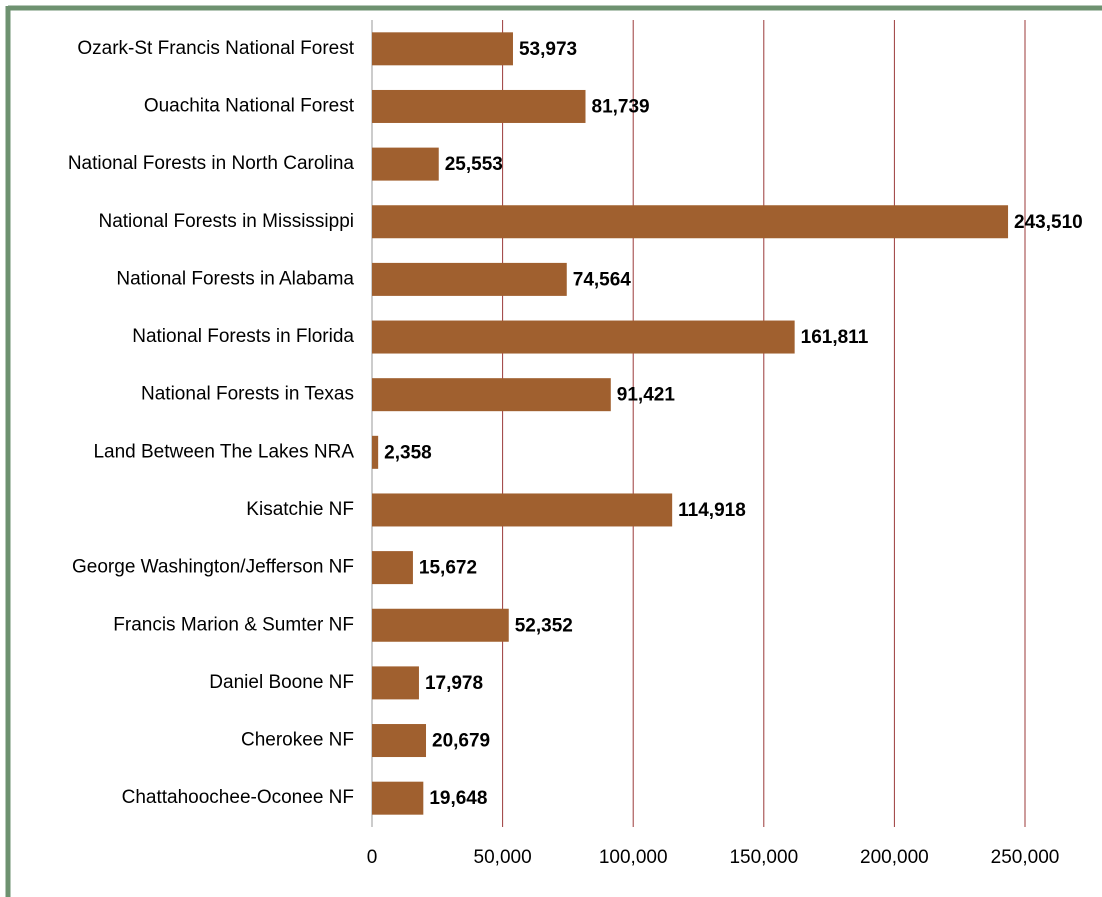 The image size is (1102, 897). Describe the element at coordinates (213, 567) in the screenshot. I see `y-tick-label: George Washington/Jefferson NF` at that location.